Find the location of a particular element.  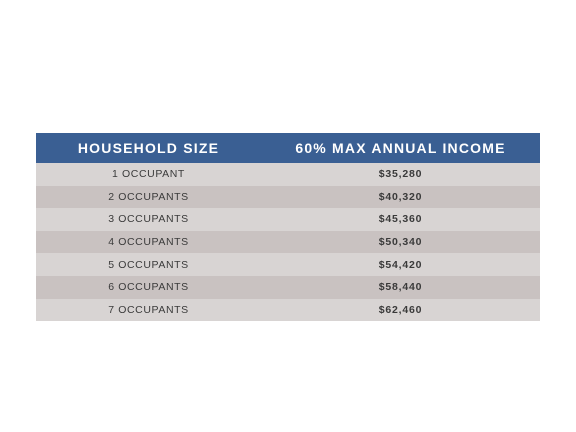

table-row: 5 OCCUPANTS $54,420 is located at coordinates (288, 264).